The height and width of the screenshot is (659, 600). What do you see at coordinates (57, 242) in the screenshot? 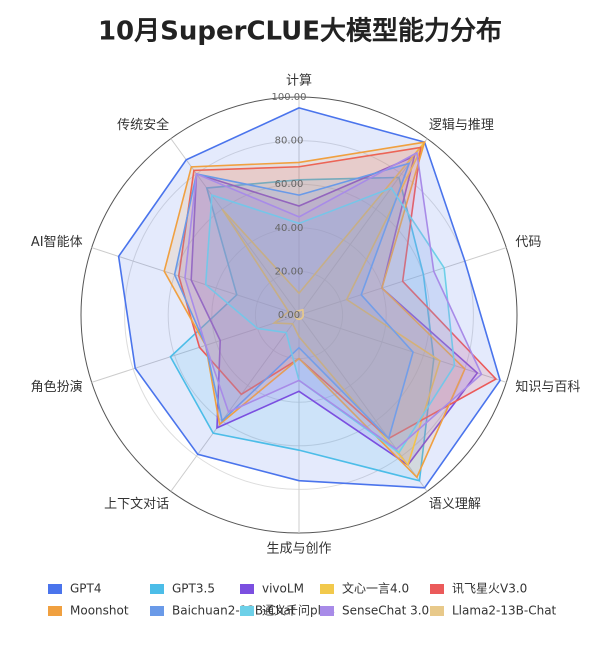
I see `axis-label: AI智能体` at bounding box center [57, 242].